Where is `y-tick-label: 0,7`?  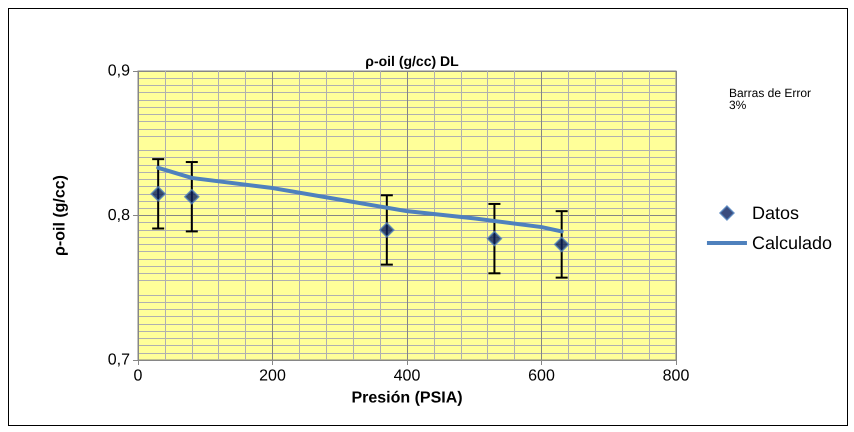
y-tick-label: 0,7 is located at coordinates (119, 360).